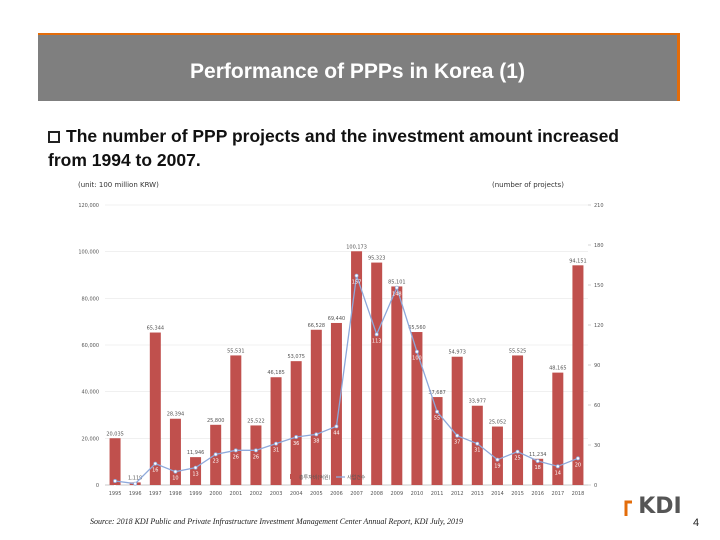 This screenshot has width=720, height=540. What do you see at coordinates (88, 253) in the screenshot?
I see `y-tick-label: 100,000` at bounding box center [88, 253].